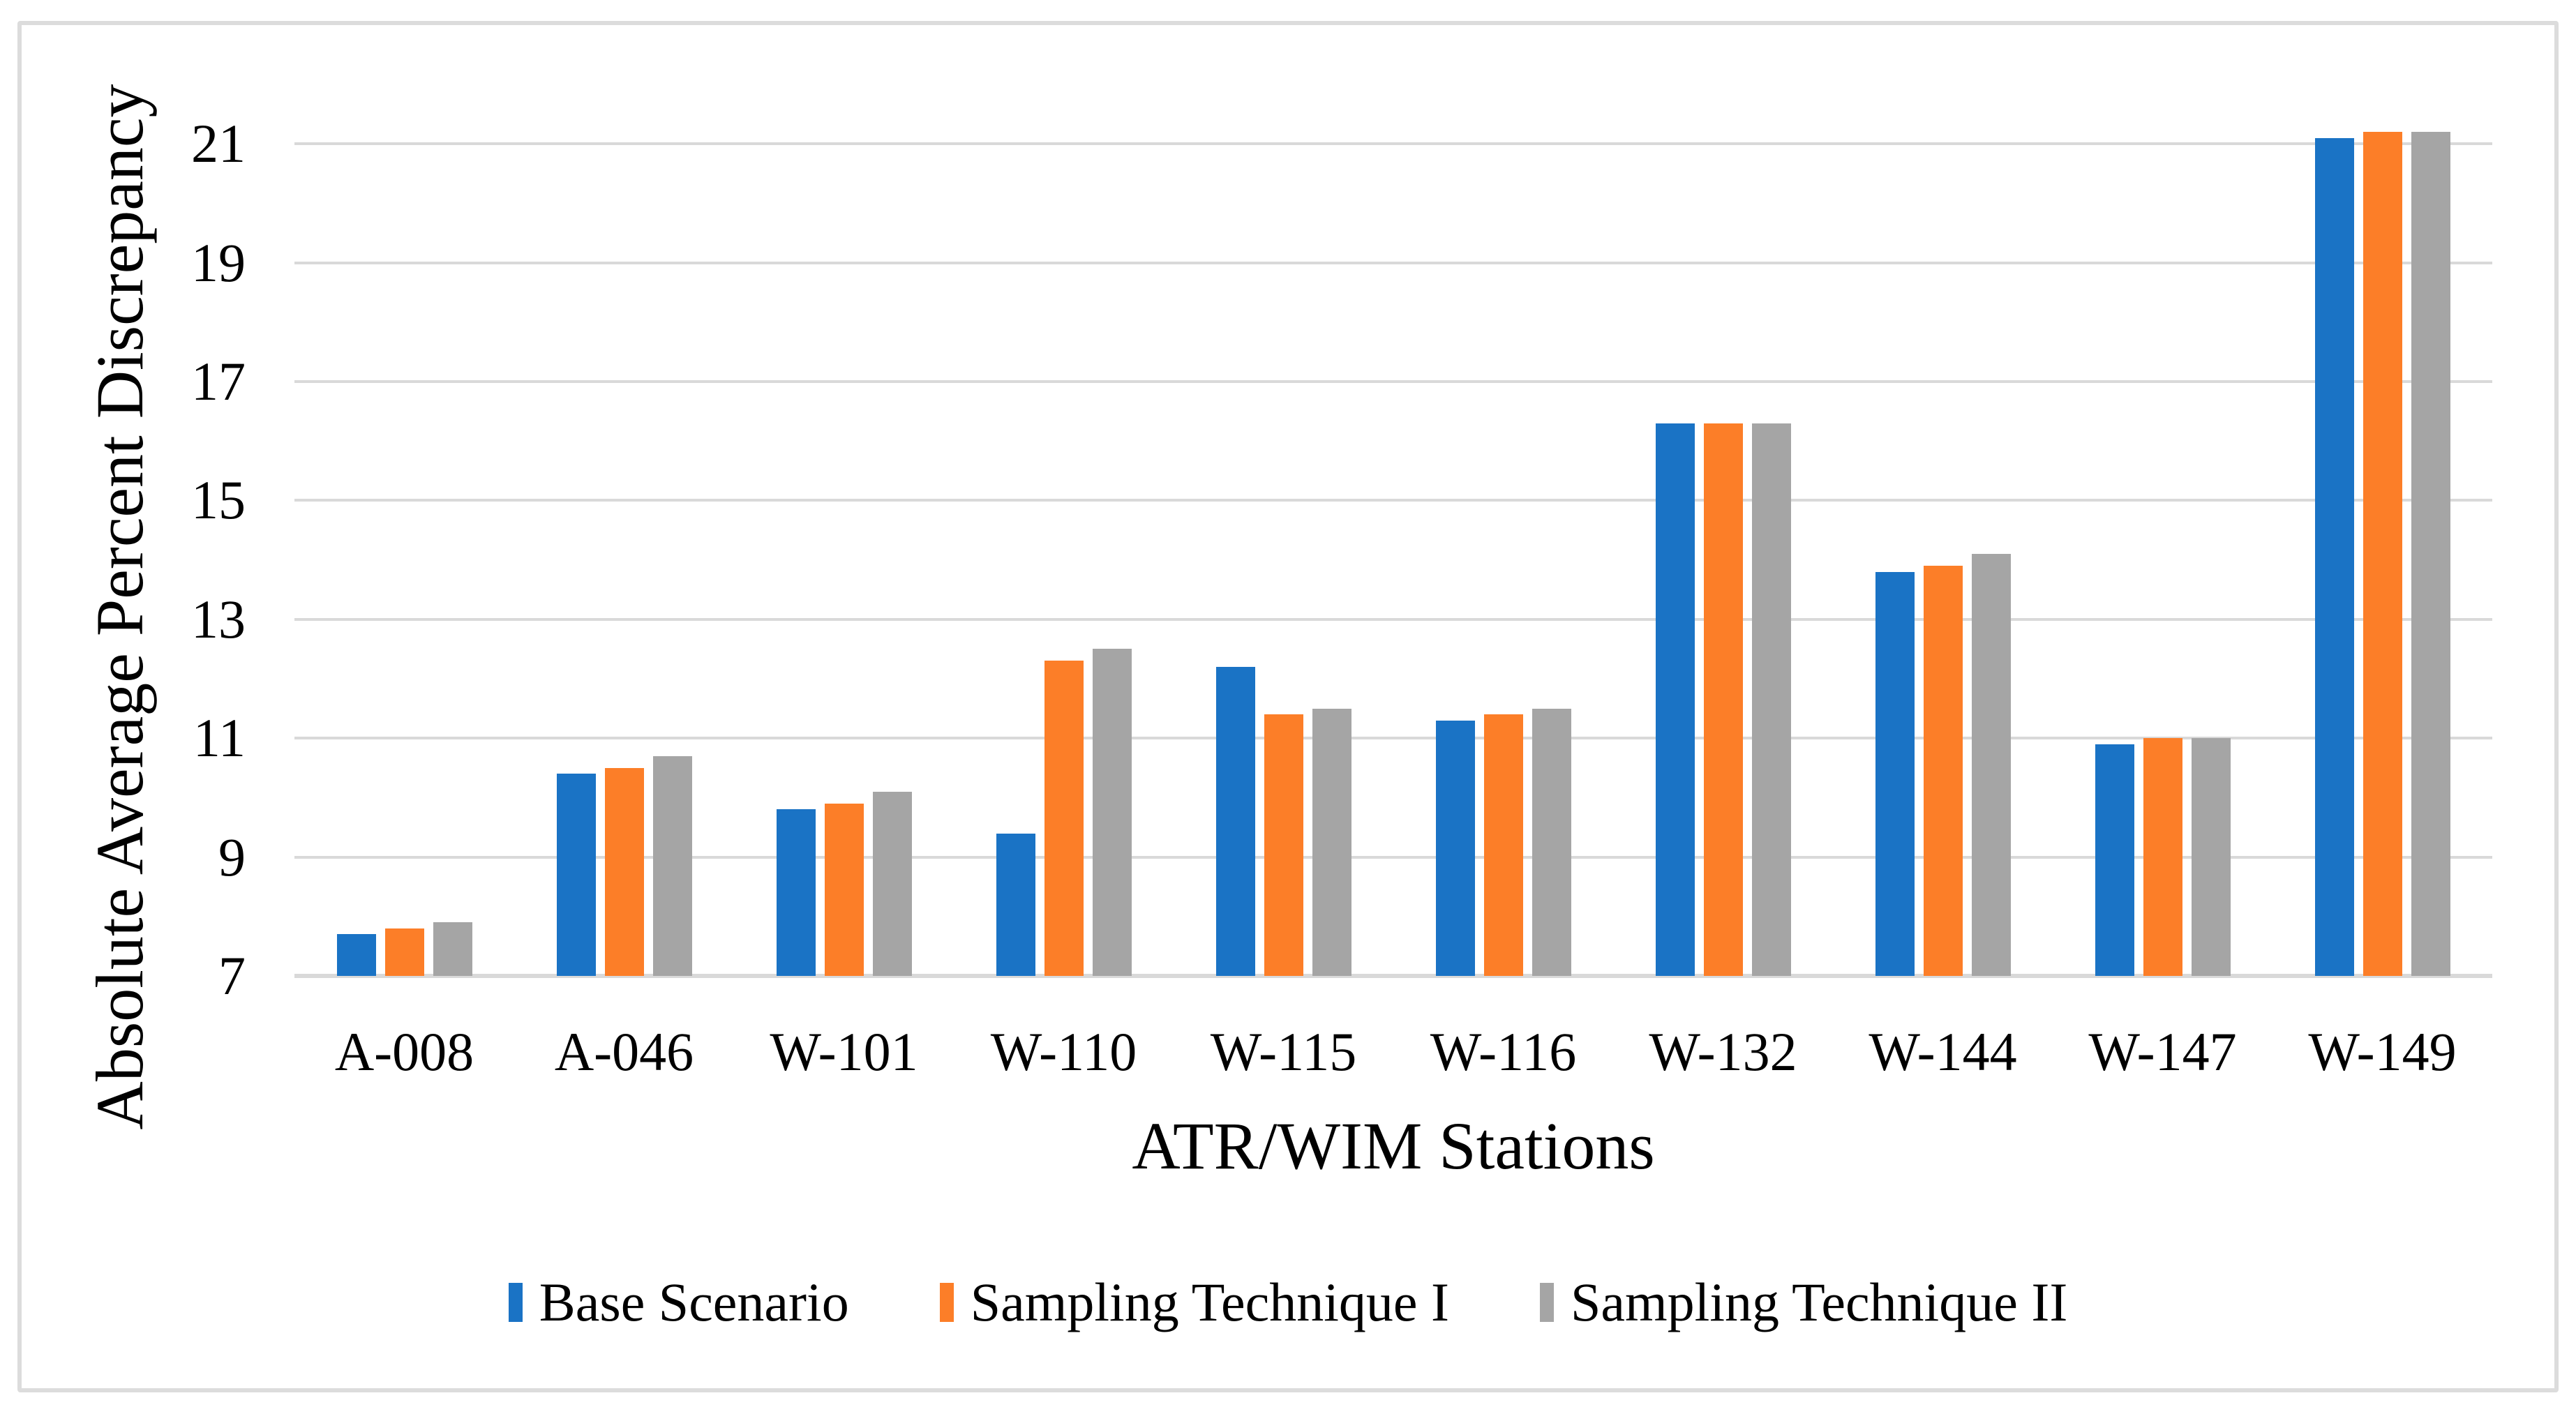 The height and width of the screenshot is (1414, 2576). Describe the element at coordinates (1503, 845) in the screenshot. I see `bar-W-116-sampling-technique-i` at that location.